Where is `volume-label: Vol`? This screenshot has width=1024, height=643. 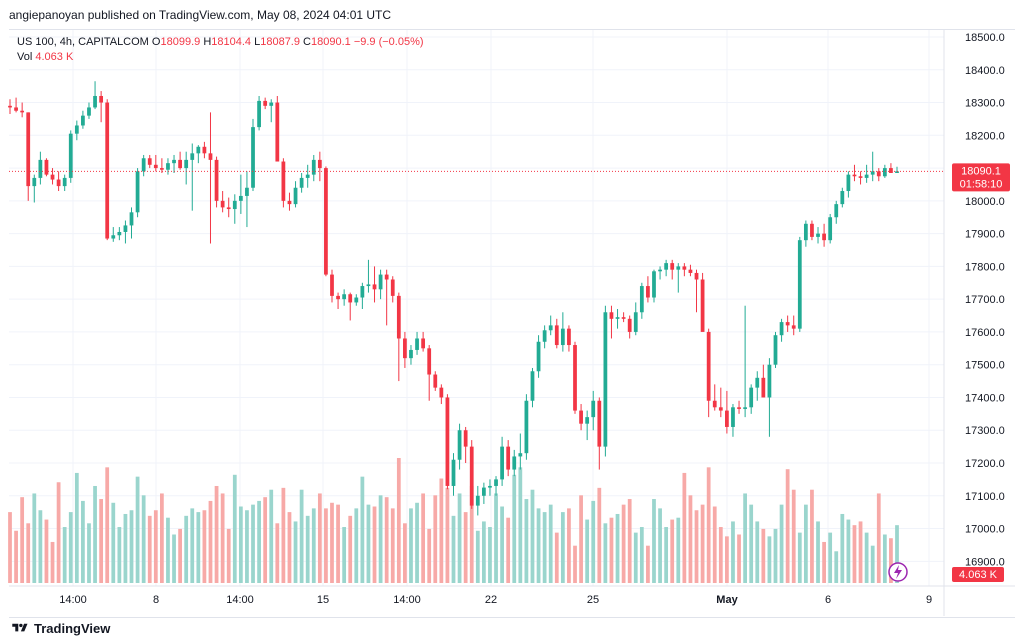 volume-label: Vol is located at coordinates (25, 57).